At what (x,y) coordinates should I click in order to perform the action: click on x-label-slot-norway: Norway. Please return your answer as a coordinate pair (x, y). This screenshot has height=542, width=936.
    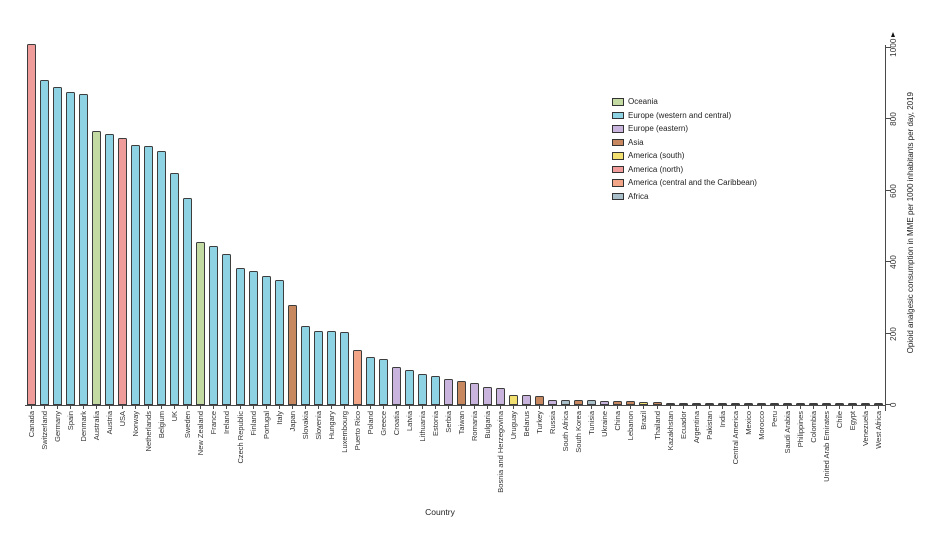
    Looking at the image, I should click on (135, 449).